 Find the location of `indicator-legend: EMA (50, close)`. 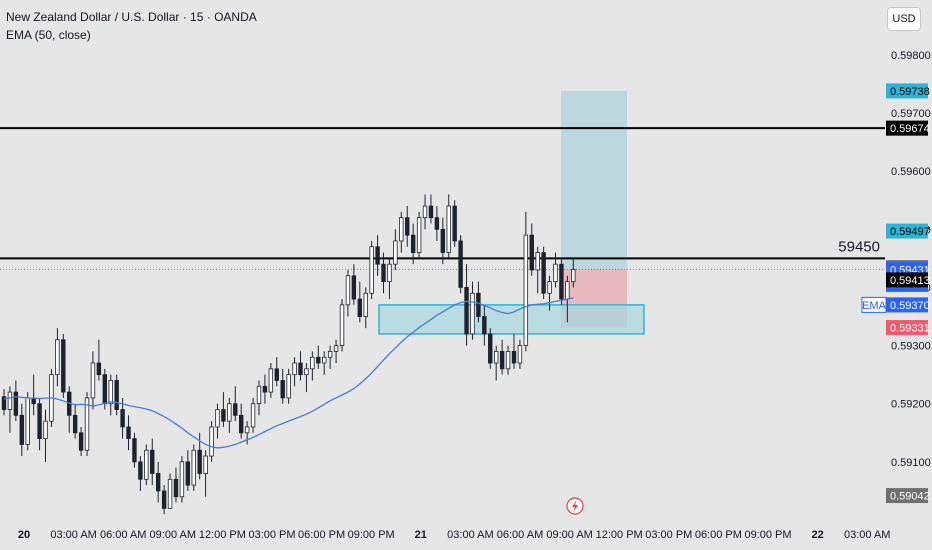

indicator-legend: EMA (50, close) is located at coordinates (48, 35).